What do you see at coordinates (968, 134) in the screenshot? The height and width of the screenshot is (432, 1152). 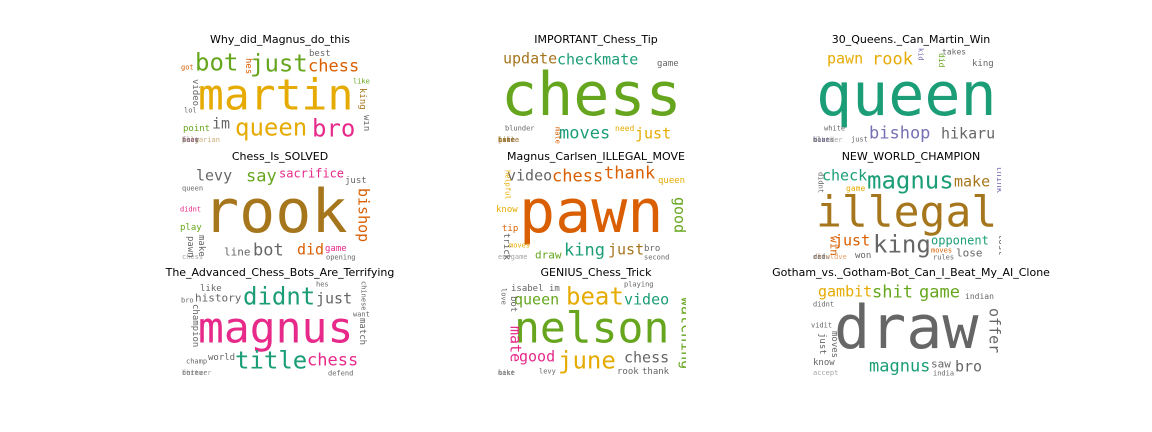 I see `word-hikaru: hikaru` at bounding box center [968, 134].